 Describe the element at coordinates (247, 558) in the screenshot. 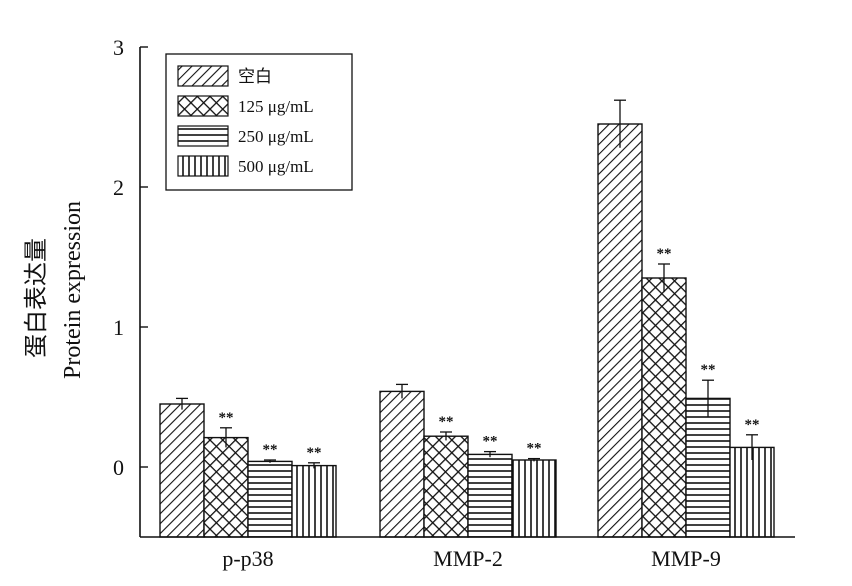

I see `x-tick-label: p-p38` at that location.